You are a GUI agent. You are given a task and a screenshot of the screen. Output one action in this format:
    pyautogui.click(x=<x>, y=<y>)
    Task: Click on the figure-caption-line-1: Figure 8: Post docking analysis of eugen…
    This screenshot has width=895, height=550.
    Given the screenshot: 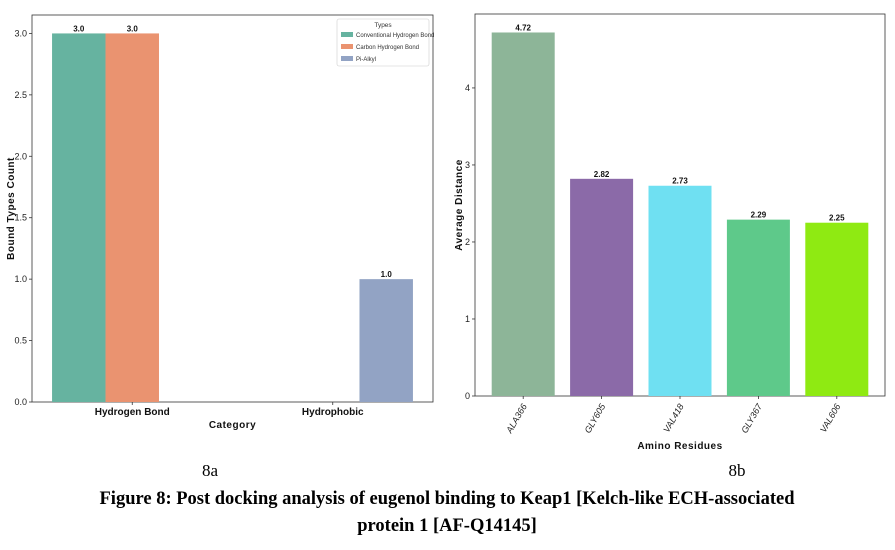 What is the action you would take?
    pyautogui.click(x=448, y=499)
    